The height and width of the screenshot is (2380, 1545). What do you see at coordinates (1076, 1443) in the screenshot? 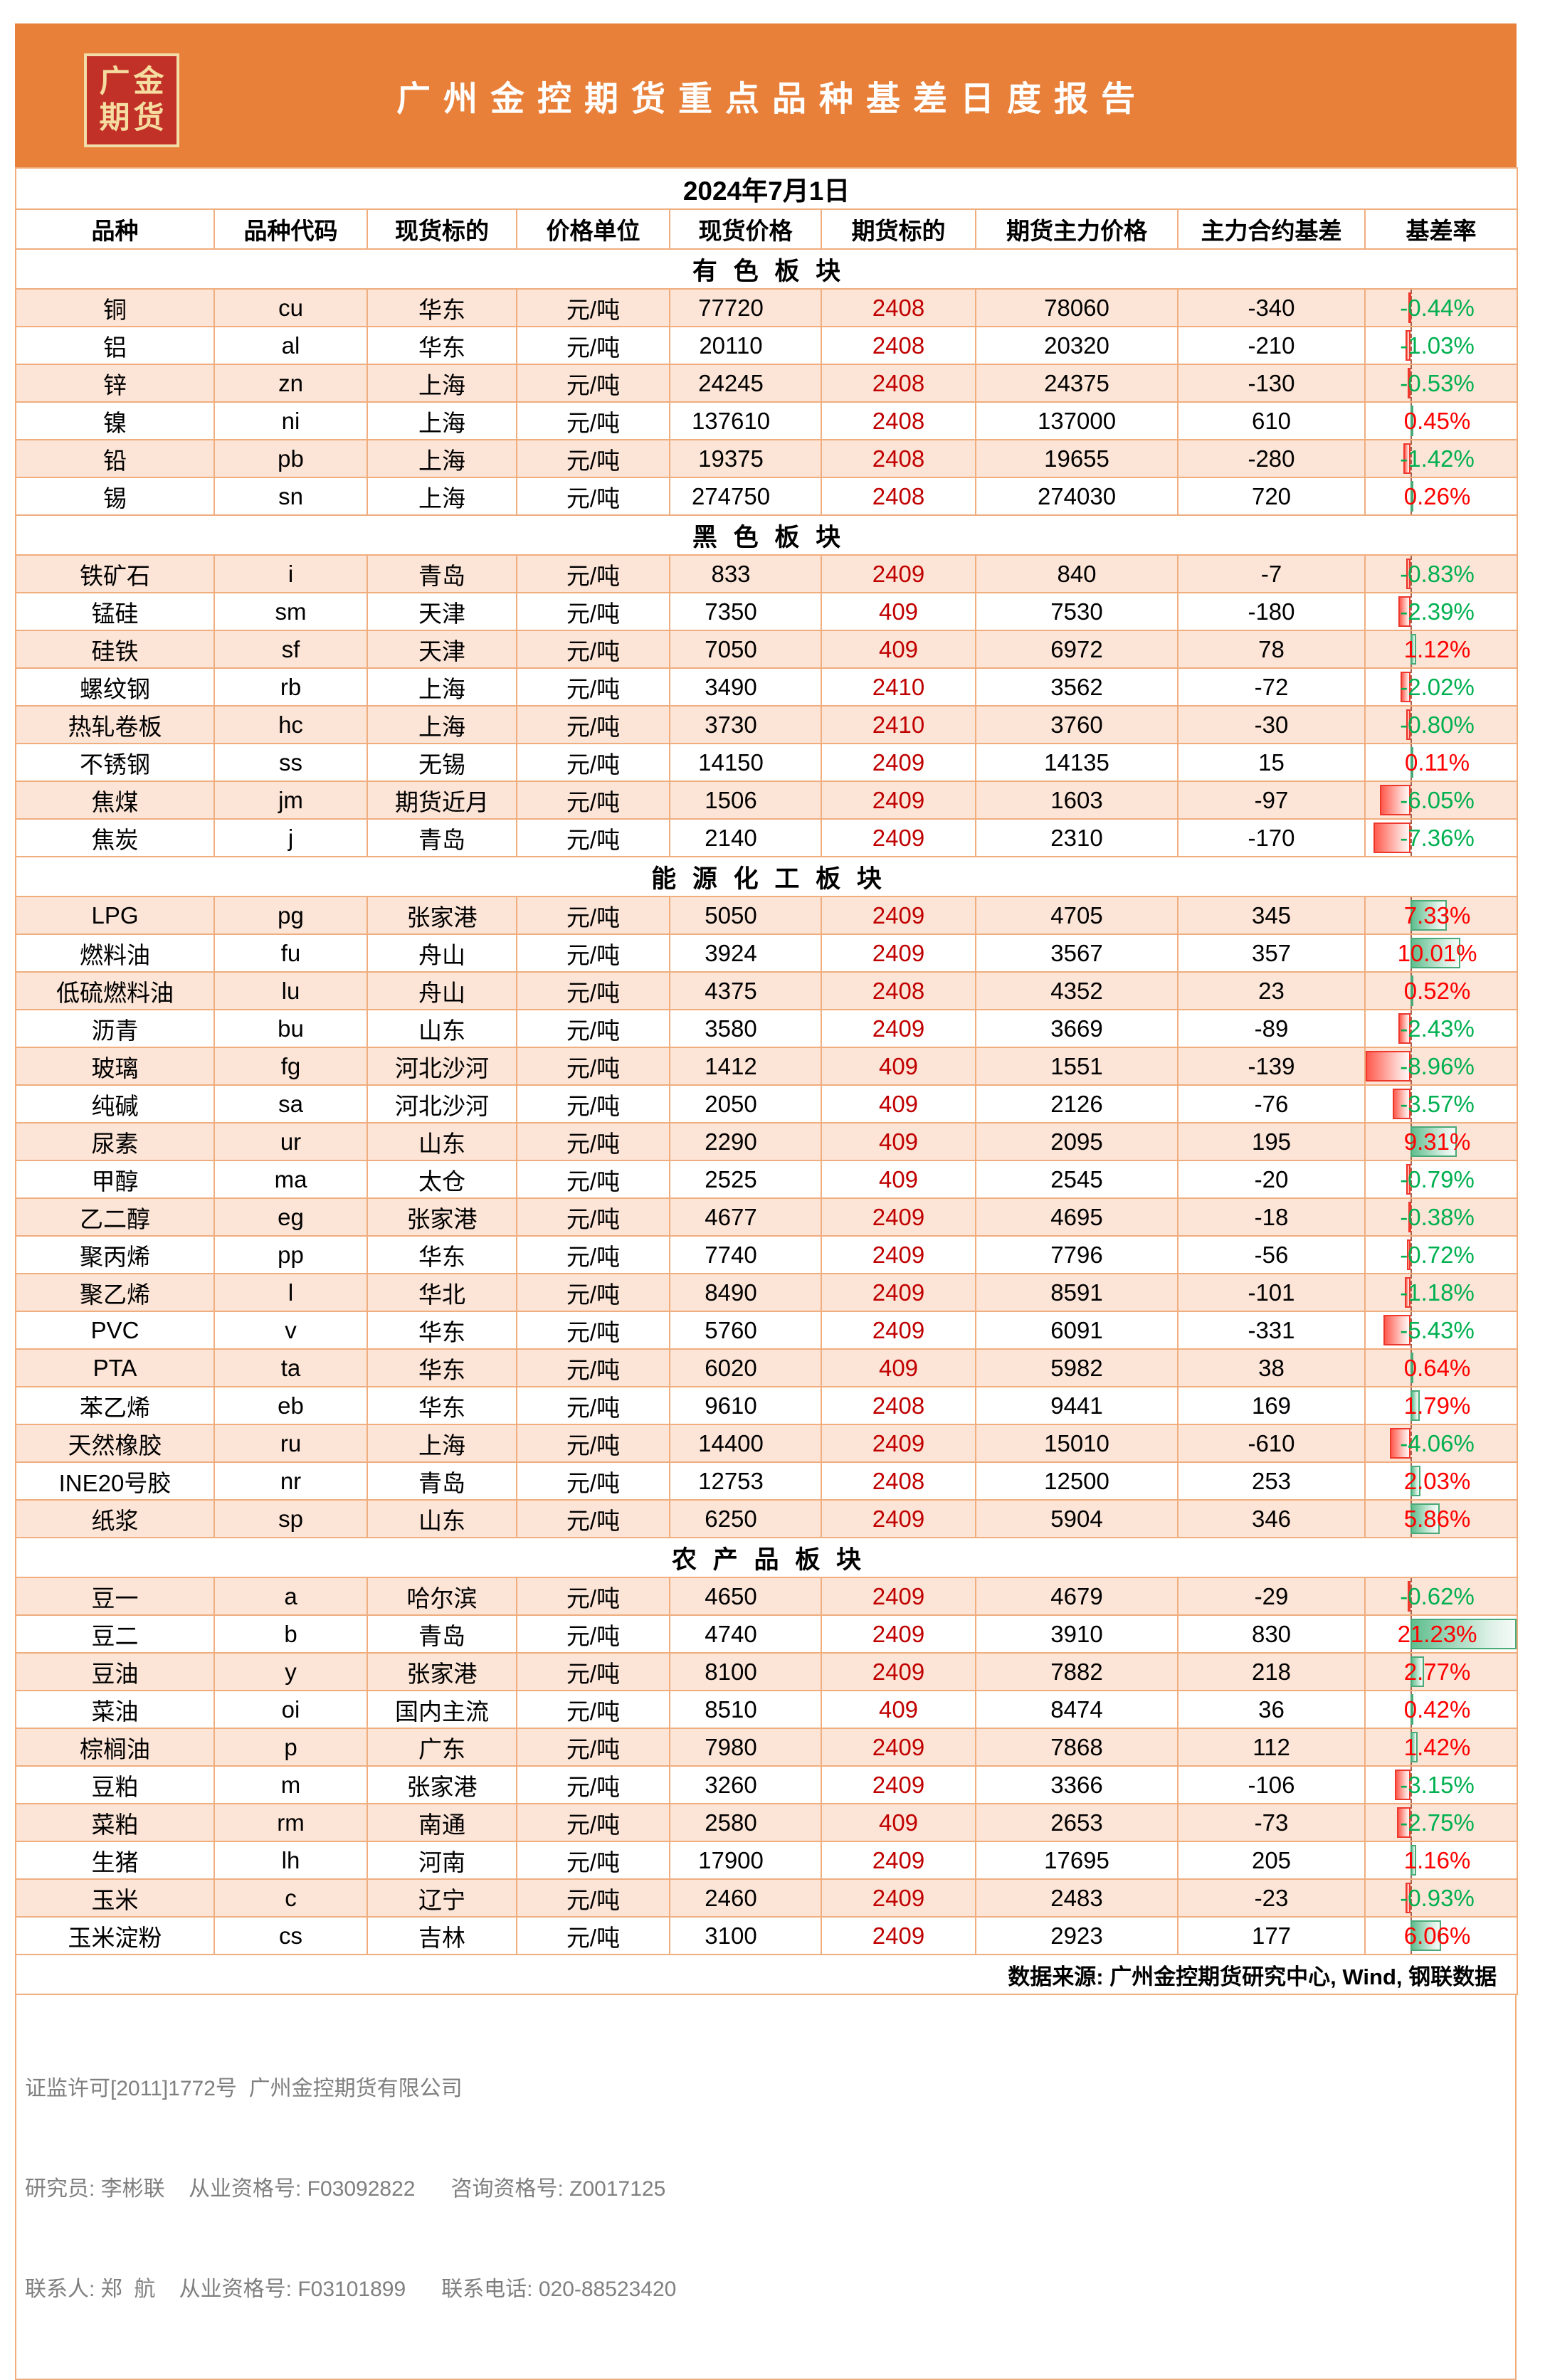
I see `cell-futures-price: 15010` at bounding box center [1076, 1443].